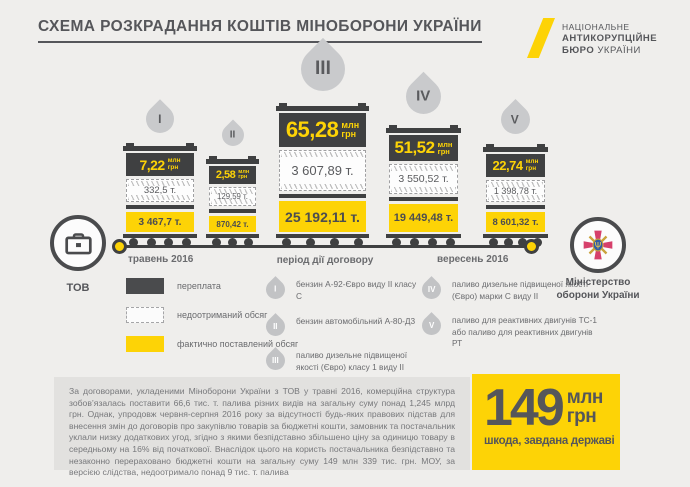 This screenshot has width=690, height=487. I want to click on svg-text: Ψ, so click(598, 246).